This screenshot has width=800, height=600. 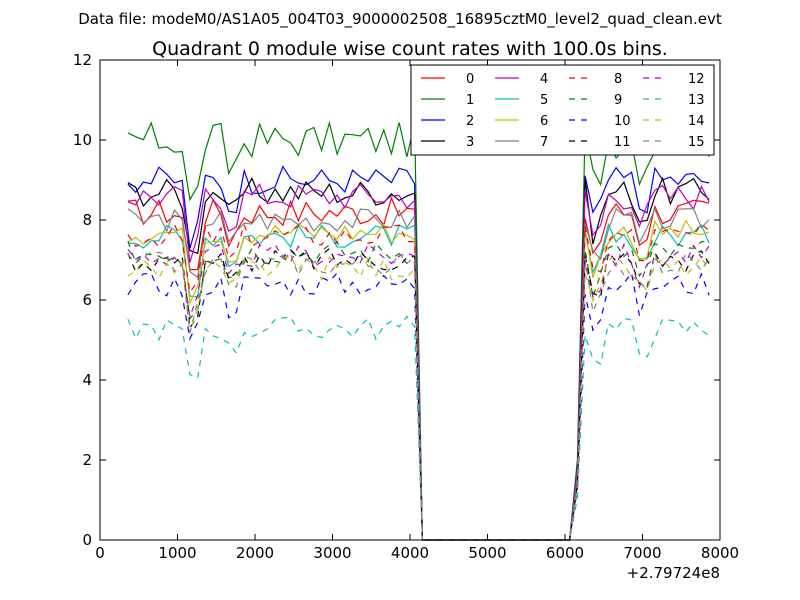 I want to click on legend-label-2: 2, so click(x=470, y=121).